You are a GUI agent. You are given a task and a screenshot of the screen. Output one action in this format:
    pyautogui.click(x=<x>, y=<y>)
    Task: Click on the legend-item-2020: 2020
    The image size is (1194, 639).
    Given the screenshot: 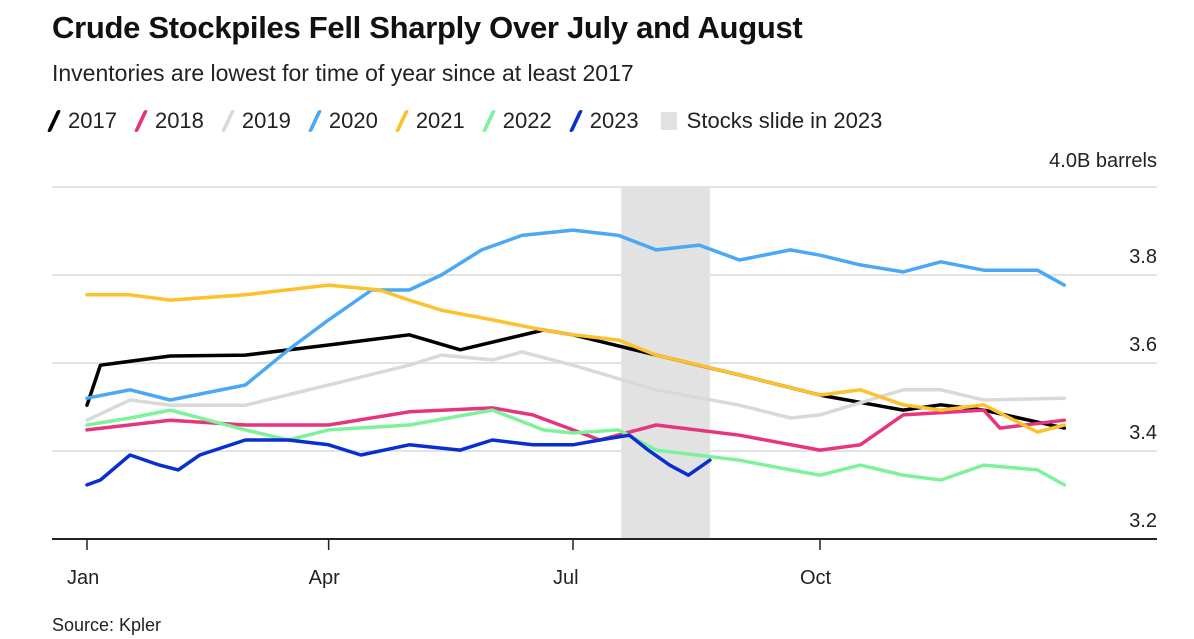 What is the action you would take?
    pyautogui.click(x=342, y=121)
    